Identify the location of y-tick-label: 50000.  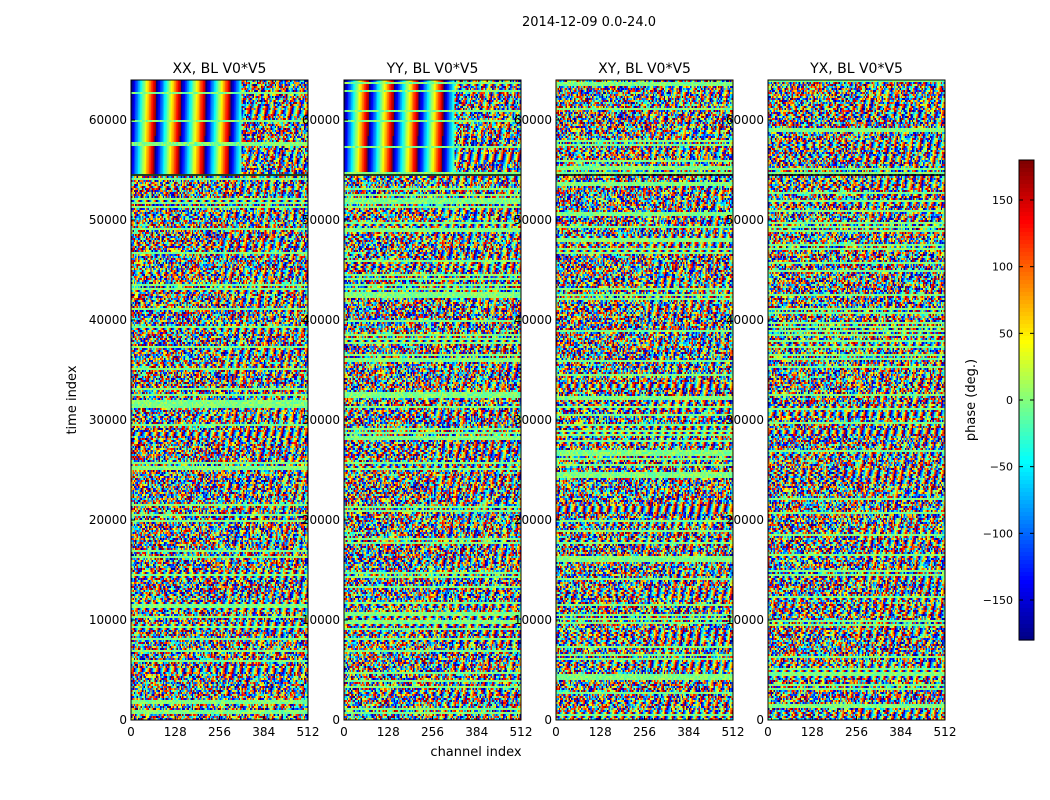
(745, 220).